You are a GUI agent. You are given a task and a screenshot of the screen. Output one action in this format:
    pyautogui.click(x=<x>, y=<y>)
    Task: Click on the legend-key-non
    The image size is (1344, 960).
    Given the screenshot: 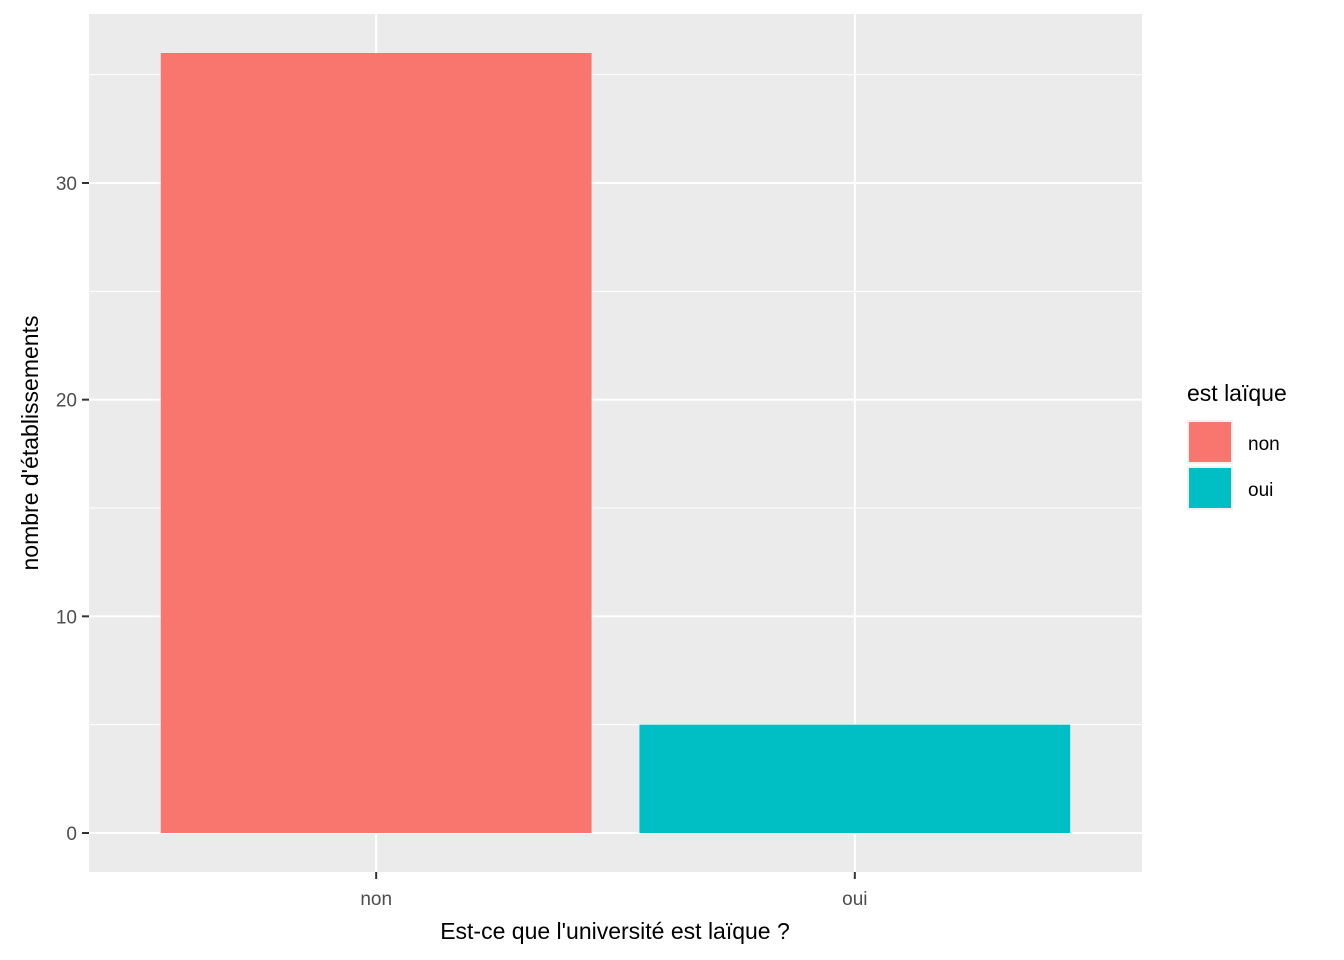 What is the action you would take?
    pyautogui.click(x=1210, y=442)
    